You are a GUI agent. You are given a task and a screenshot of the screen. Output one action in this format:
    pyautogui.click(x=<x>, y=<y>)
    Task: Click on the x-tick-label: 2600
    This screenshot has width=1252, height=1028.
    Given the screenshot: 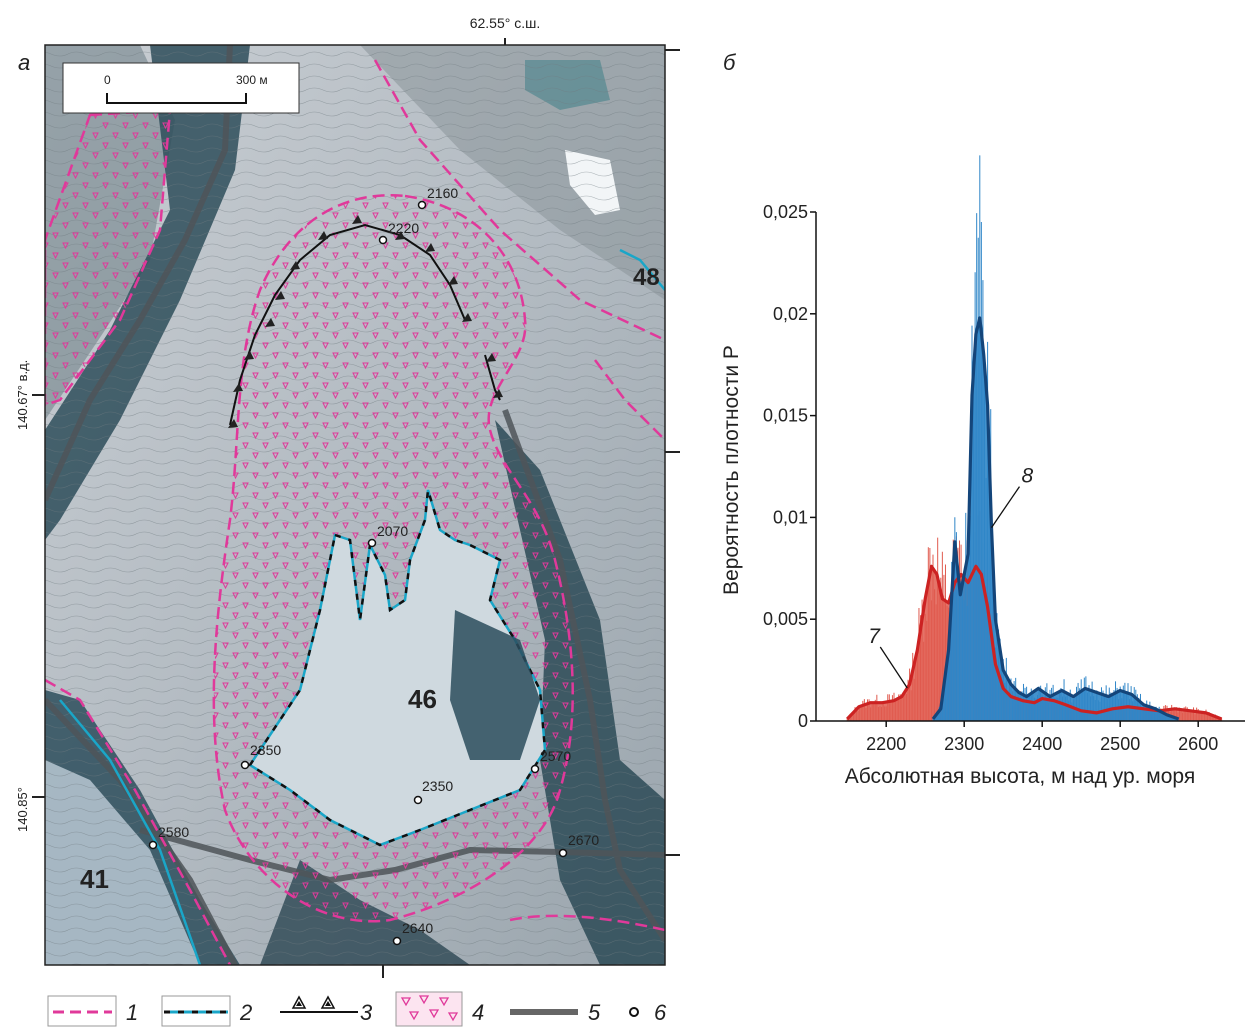 What is the action you would take?
    pyautogui.click(x=1198, y=744)
    